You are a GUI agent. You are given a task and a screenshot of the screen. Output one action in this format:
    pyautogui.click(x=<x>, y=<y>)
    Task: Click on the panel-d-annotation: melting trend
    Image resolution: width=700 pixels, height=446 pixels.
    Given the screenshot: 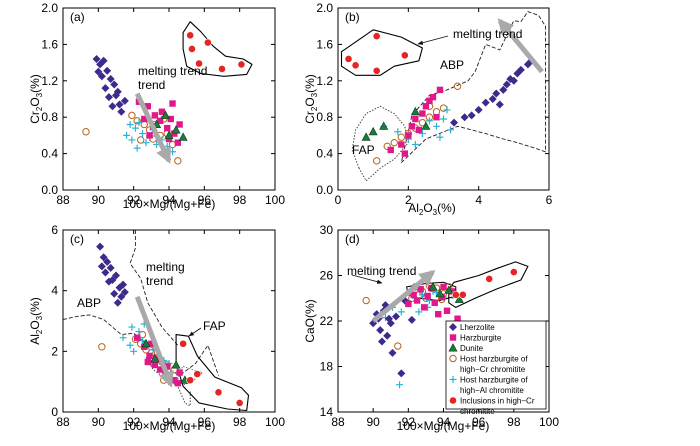 What is the action you would take?
    pyautogui.click(x=381, y=271)
    